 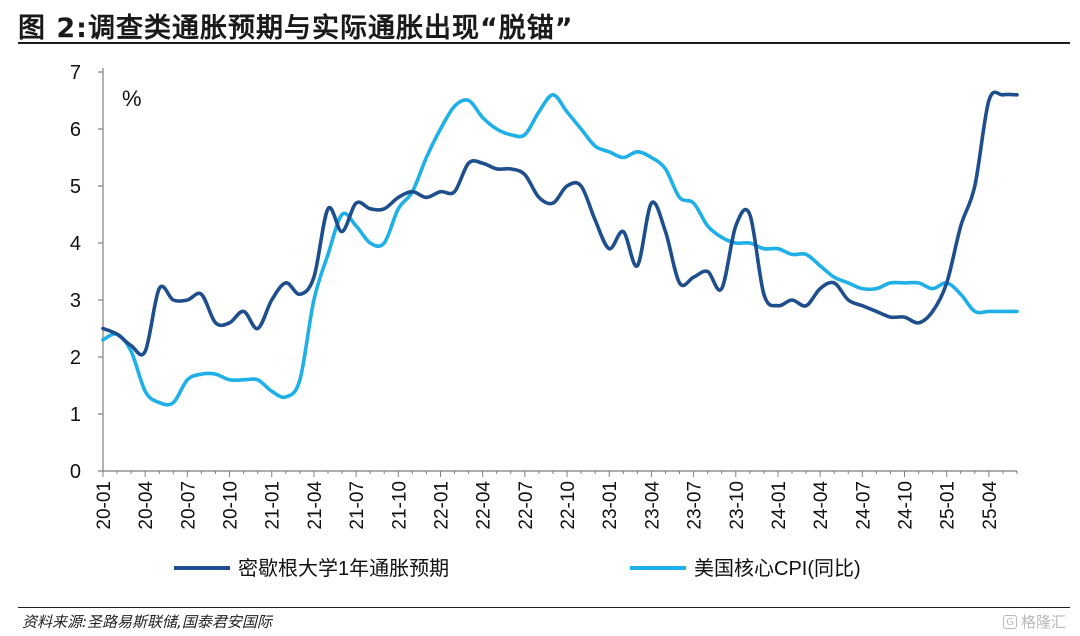 I want to click on y-tick-label: 1, so click(x=75, y=415).